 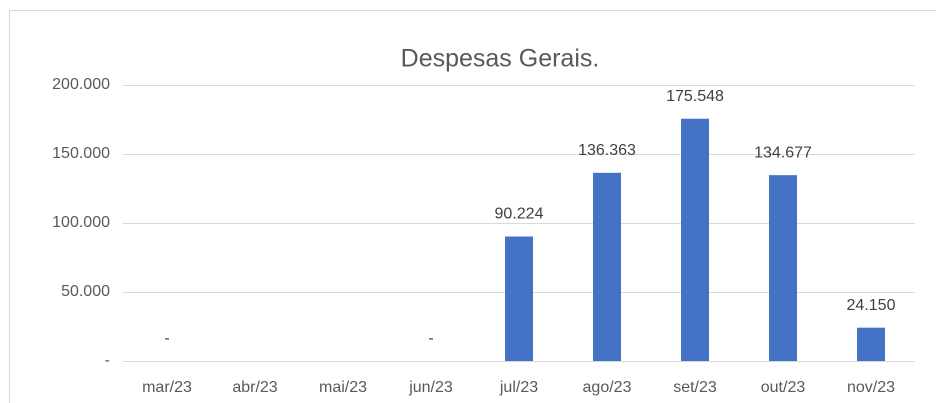 What do you see at coordinates (254, 387) in the screenshot?
I see `x-tick-label: abr/23` at bounding box center [254, 387].